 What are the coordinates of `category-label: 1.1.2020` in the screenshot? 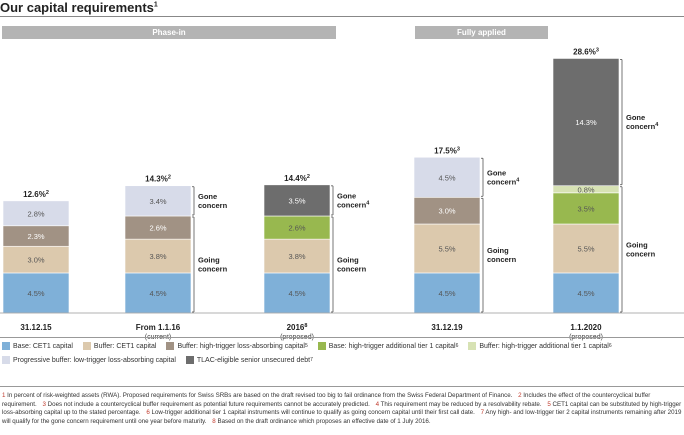 It's located at (586, 327).